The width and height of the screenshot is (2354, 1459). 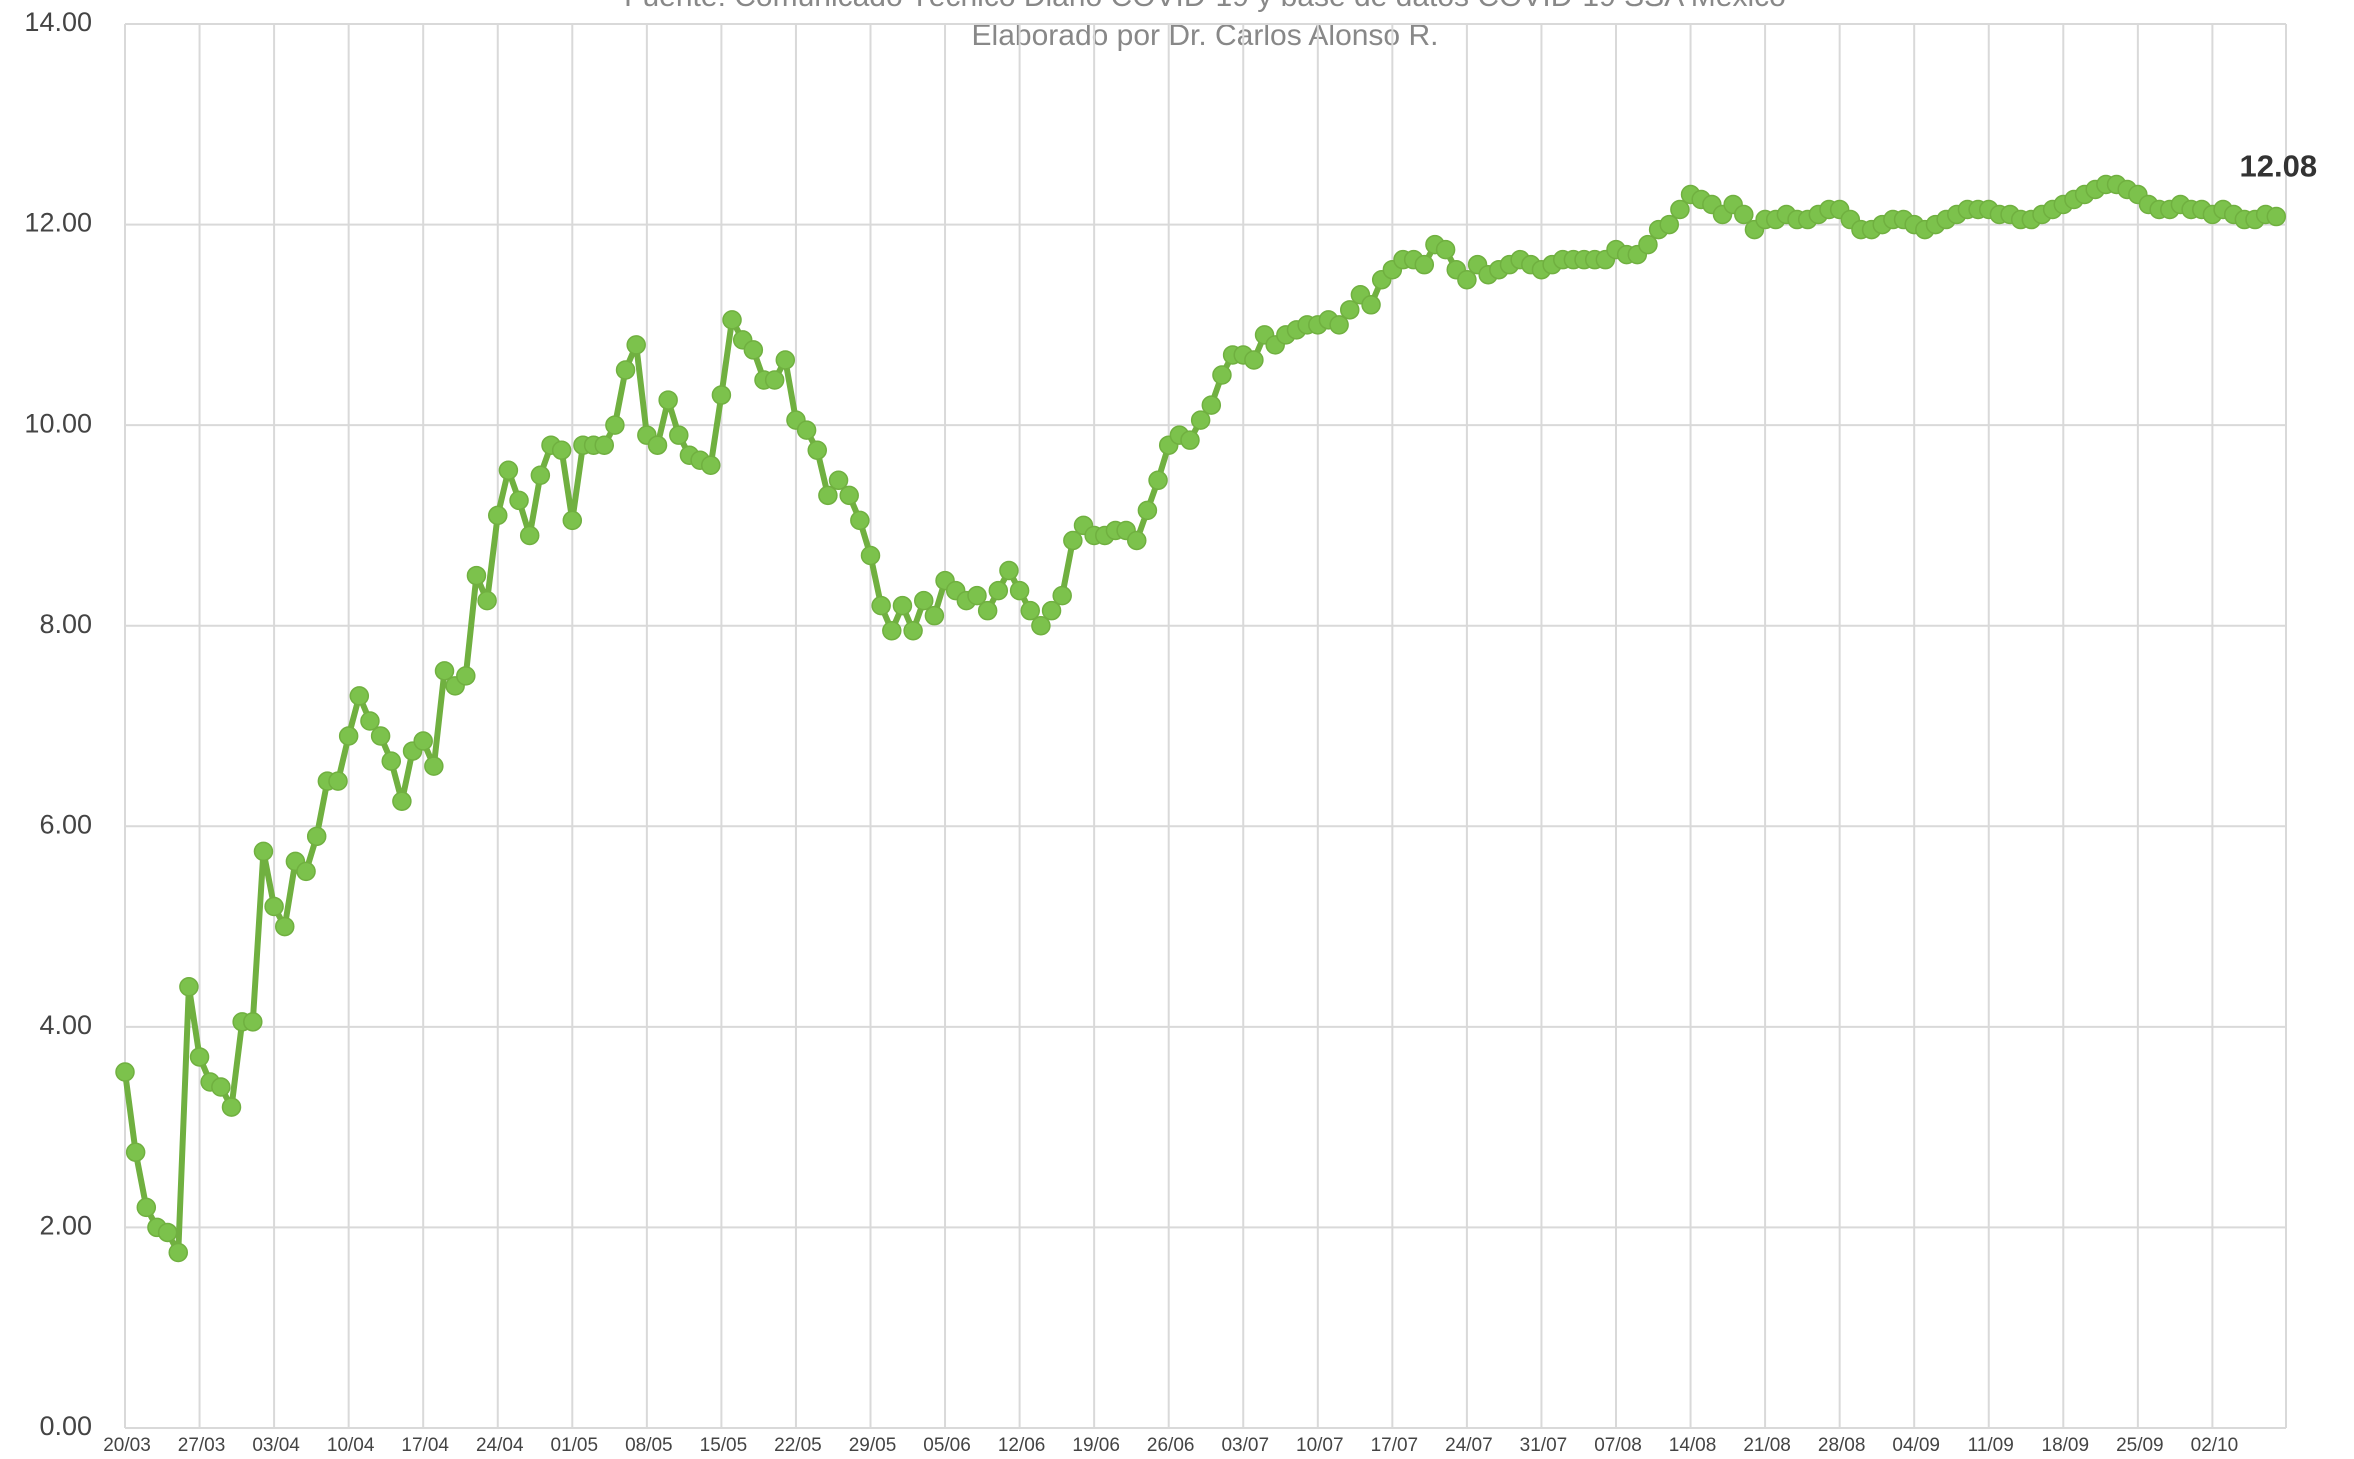 I want to click on x-tick-label: 27/03, so click(x=202, y=1445).